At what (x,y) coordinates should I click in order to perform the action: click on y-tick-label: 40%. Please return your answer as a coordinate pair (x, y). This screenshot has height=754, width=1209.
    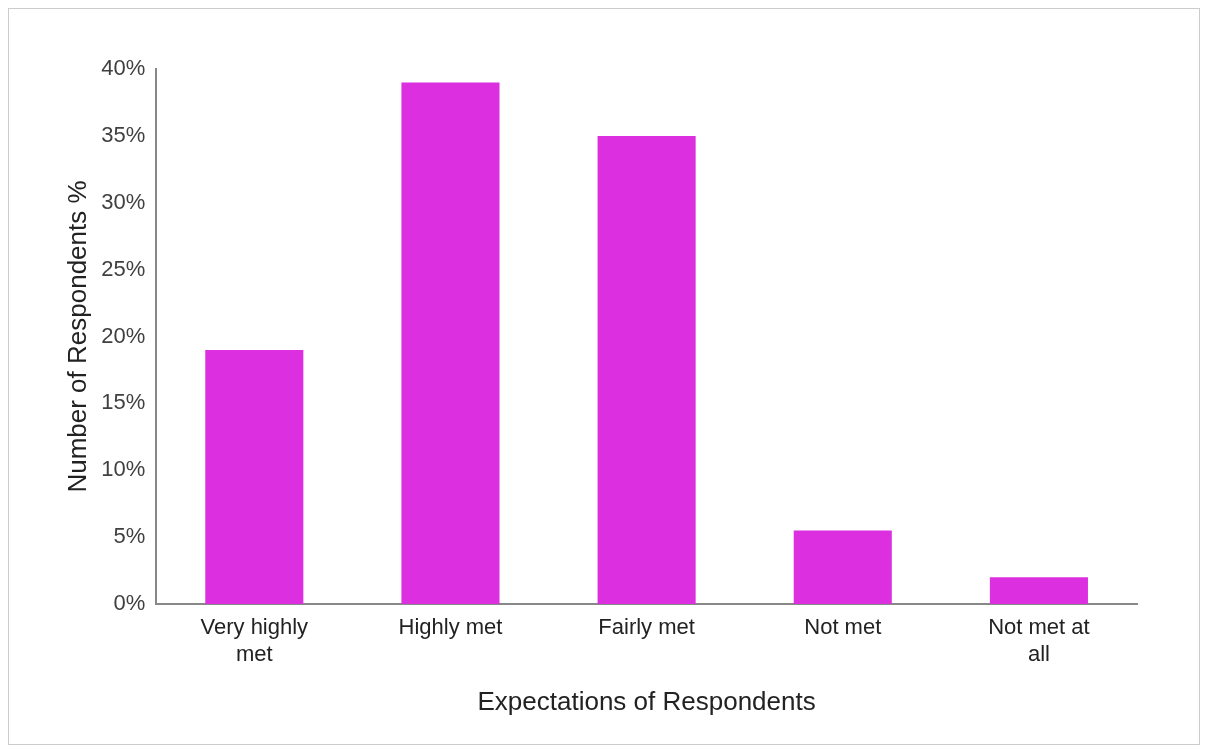
    Looking at the image, I should click on (123, 68).